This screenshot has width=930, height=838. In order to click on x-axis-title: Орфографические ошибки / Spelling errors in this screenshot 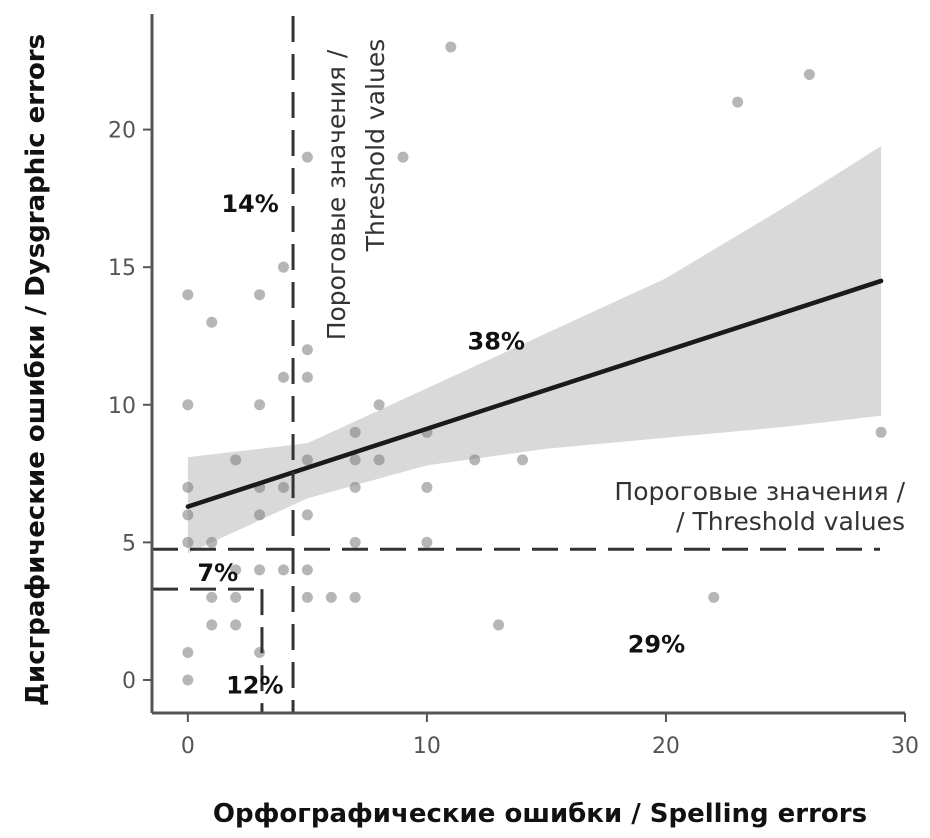, I will do `click(540, 814)`.